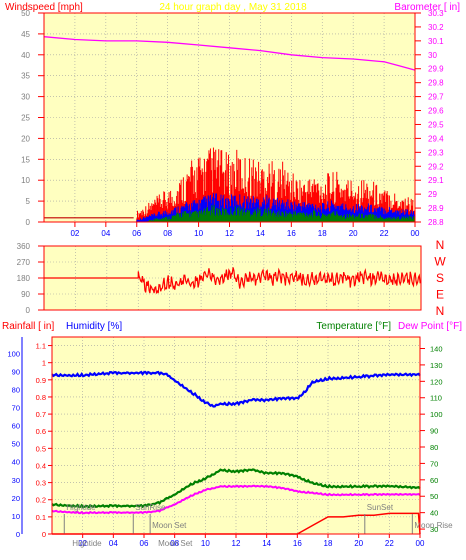  Describe the element at coordinates (434, 480) in the screenshot. I see `temp-ytick-label: 60` at that location.